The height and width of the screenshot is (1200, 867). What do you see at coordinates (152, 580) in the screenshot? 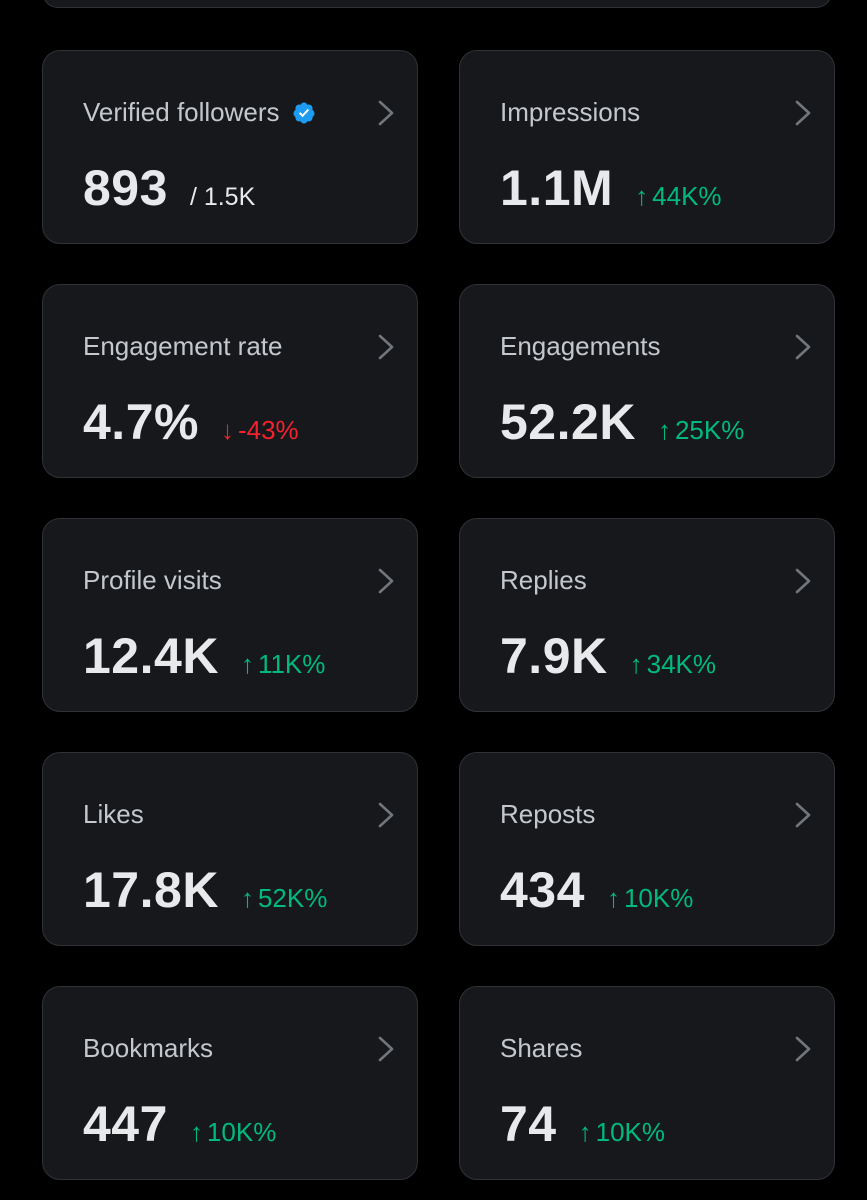
I see `card-label: Profile visits` at bounding box center [152, 580].